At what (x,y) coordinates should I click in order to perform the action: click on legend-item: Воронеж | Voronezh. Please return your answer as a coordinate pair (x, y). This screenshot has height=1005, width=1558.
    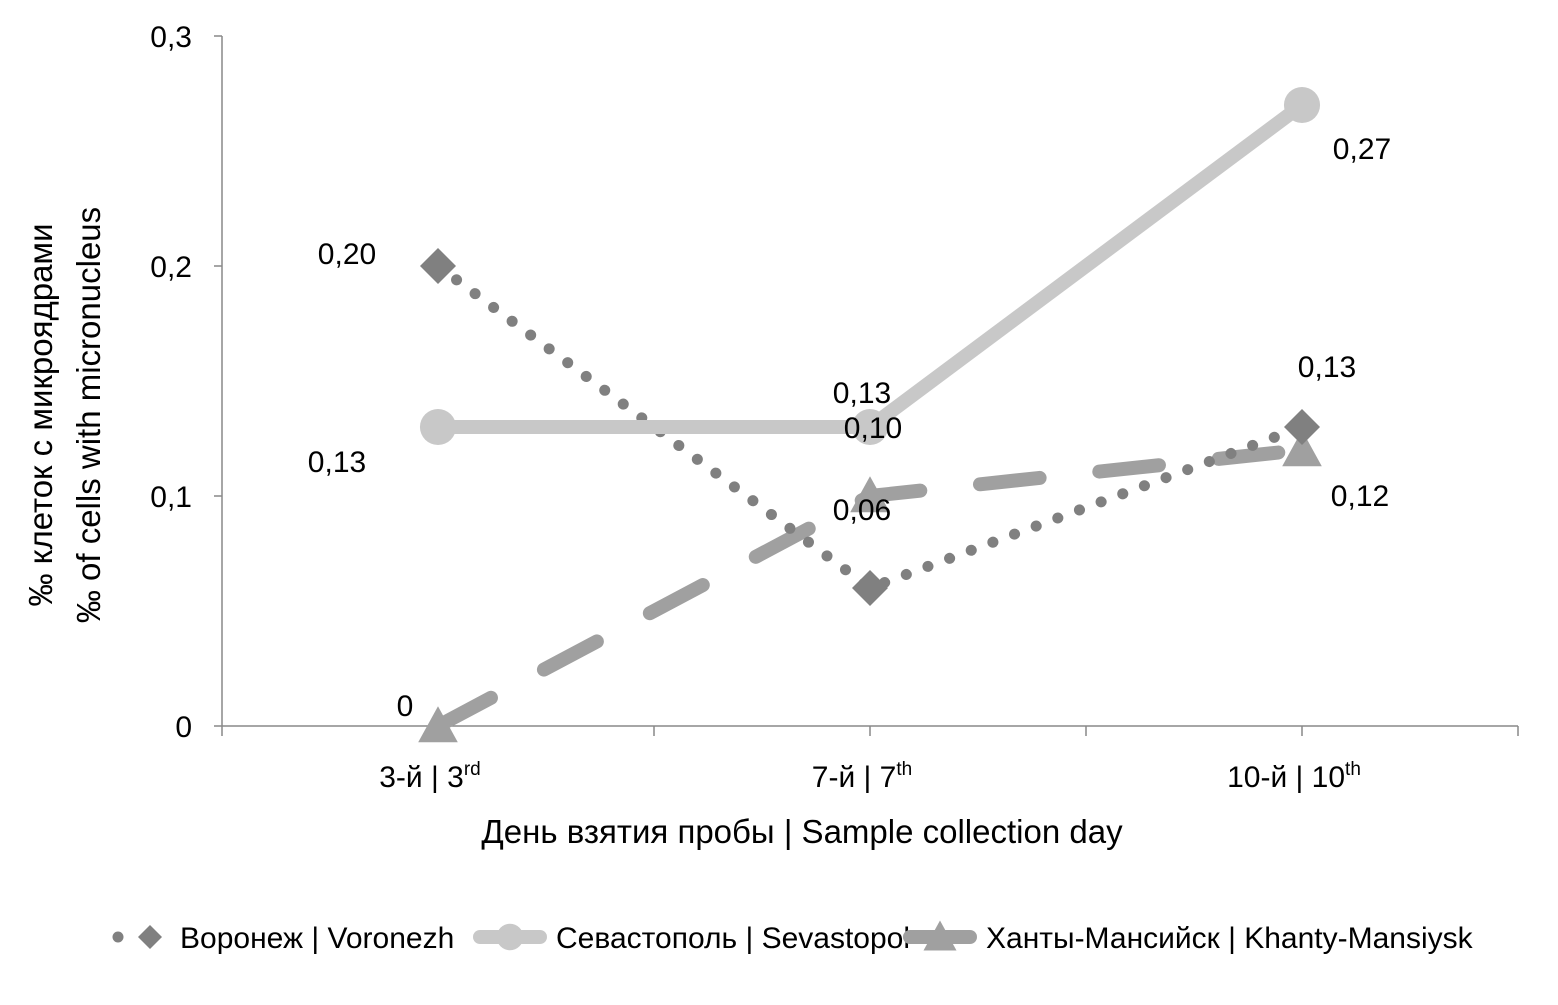
    Looking at the image, I should click on (283, 938).